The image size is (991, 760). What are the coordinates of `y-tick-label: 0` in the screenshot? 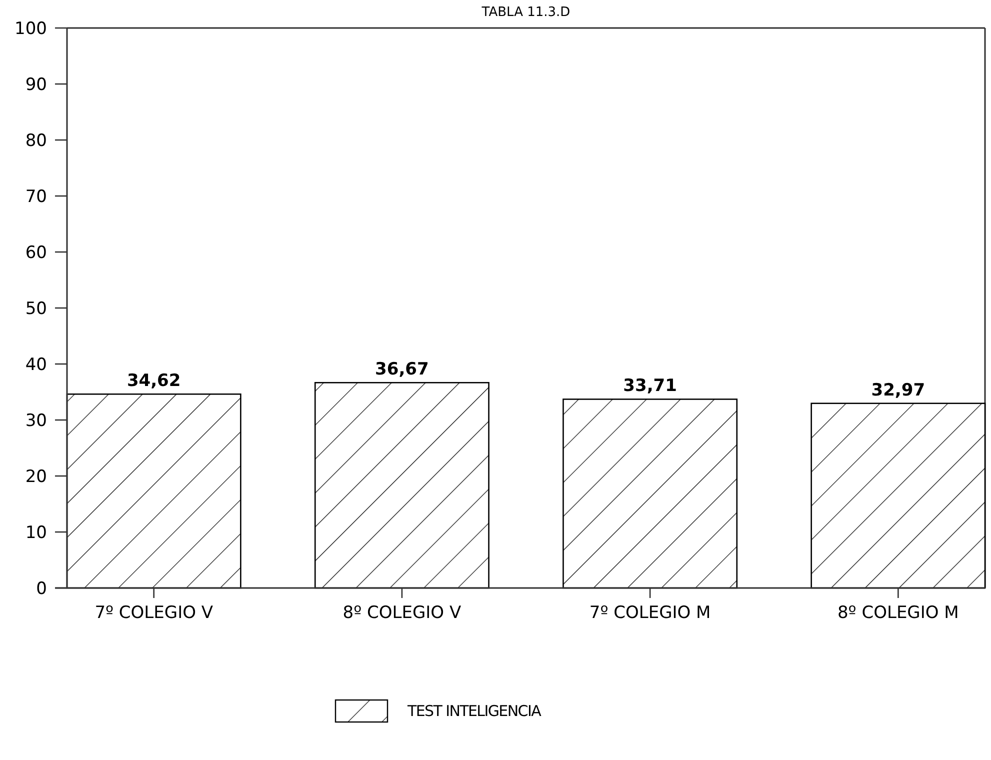 It's located at (41, 588).